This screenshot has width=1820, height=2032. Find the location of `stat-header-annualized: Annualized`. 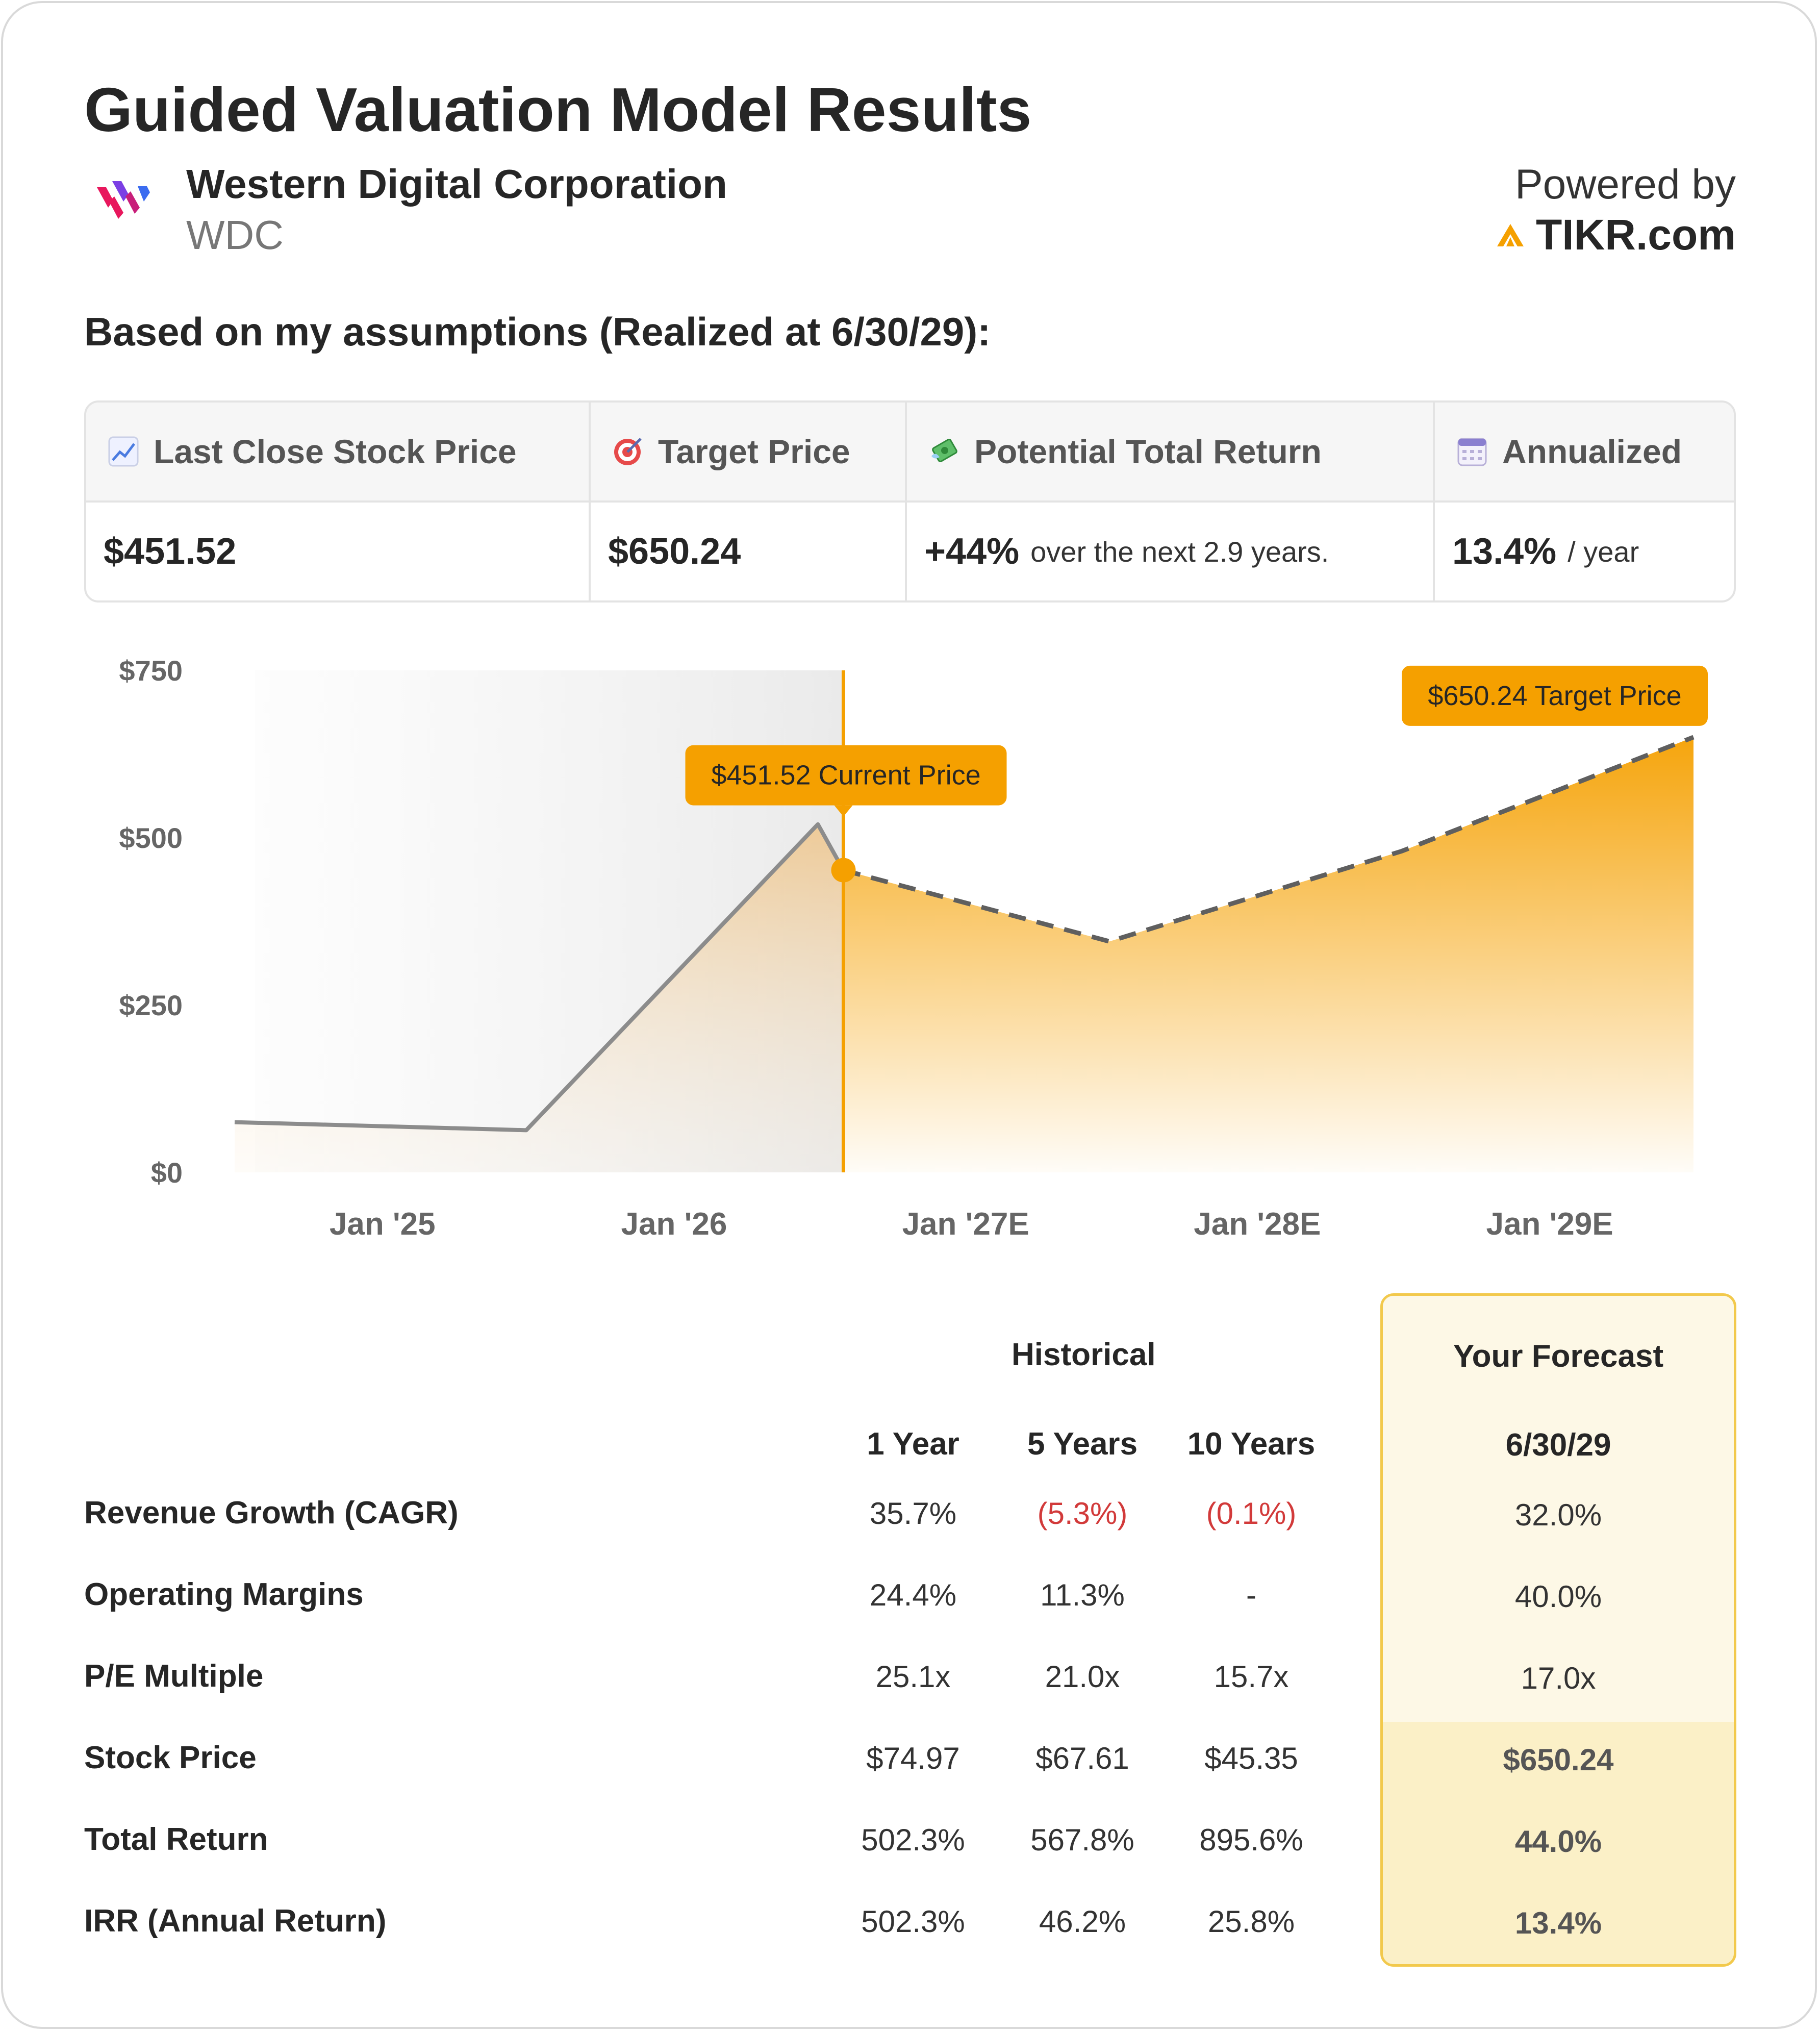

stat-header-annualized: Annualized is located at coordinates (1583, 453).